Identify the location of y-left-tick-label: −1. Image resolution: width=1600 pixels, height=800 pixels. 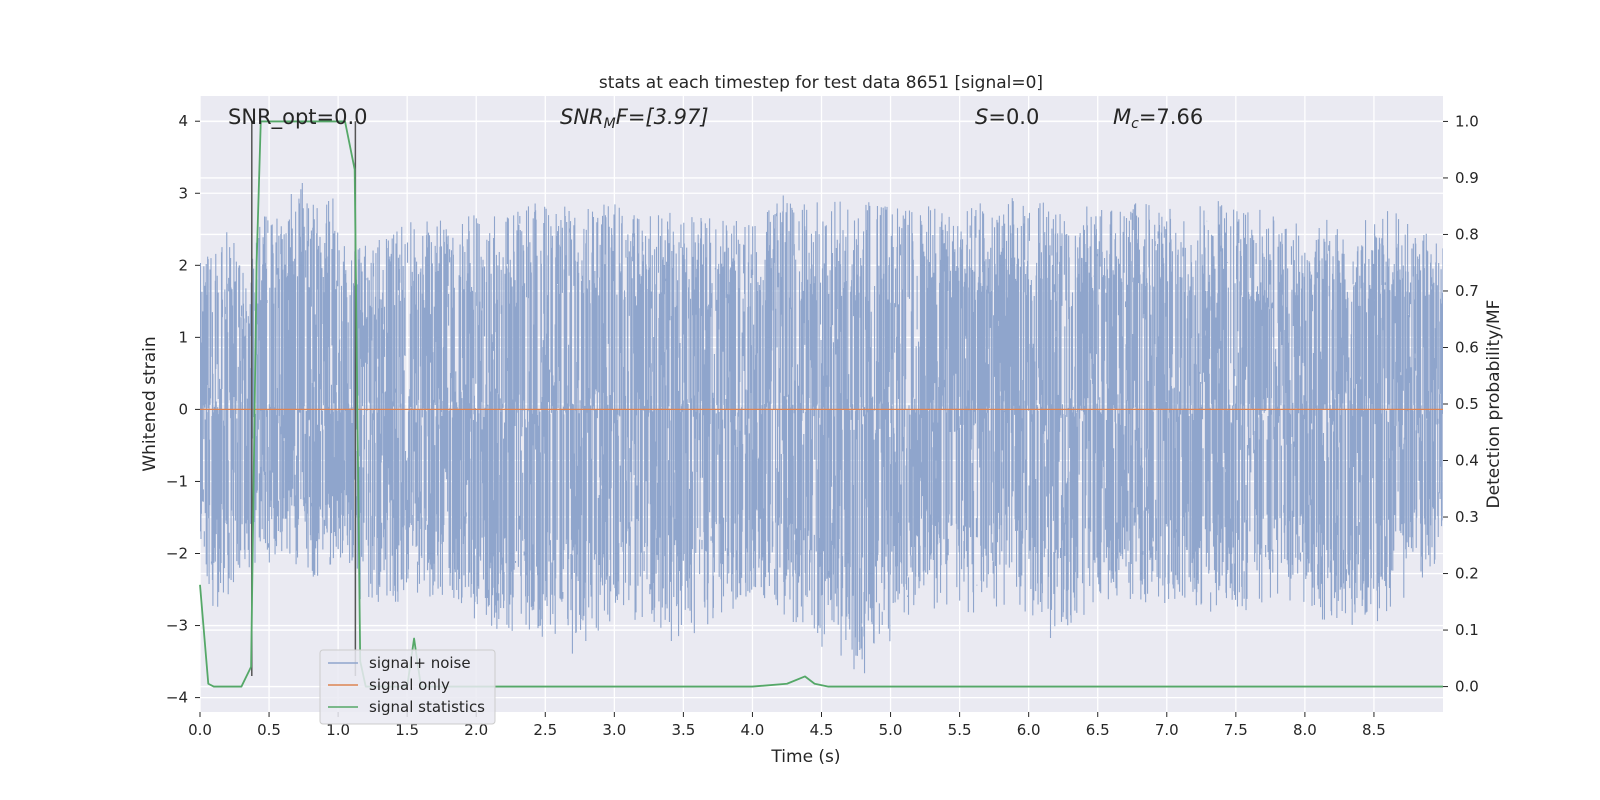
(177, 481).